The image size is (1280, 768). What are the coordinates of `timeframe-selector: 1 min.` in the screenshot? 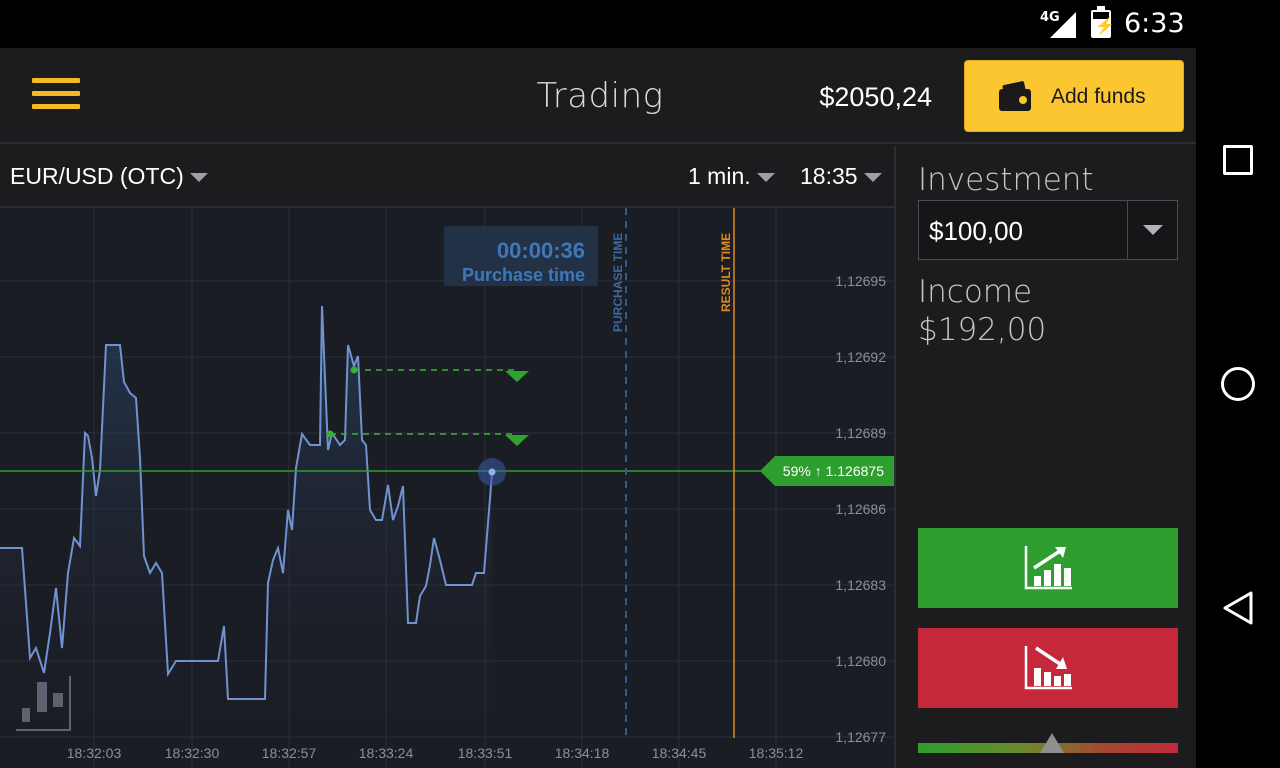 It's located at (731, 176).